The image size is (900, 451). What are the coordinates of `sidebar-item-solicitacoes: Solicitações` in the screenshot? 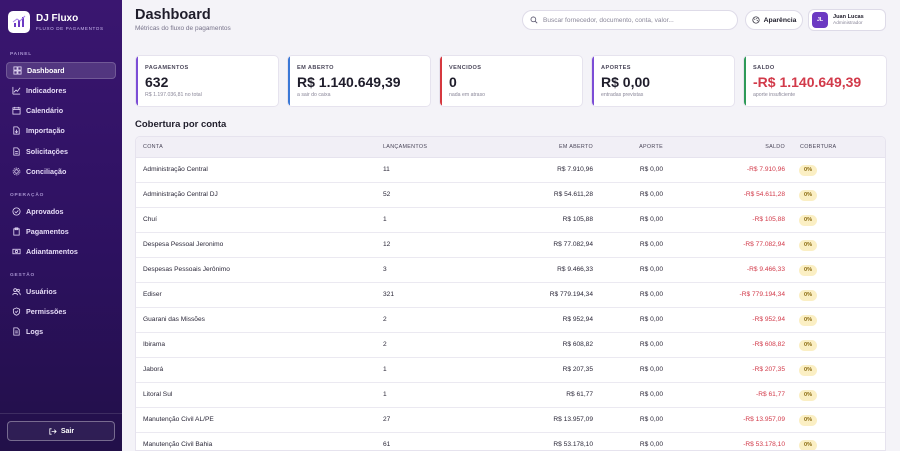 It's located at (61, 151).